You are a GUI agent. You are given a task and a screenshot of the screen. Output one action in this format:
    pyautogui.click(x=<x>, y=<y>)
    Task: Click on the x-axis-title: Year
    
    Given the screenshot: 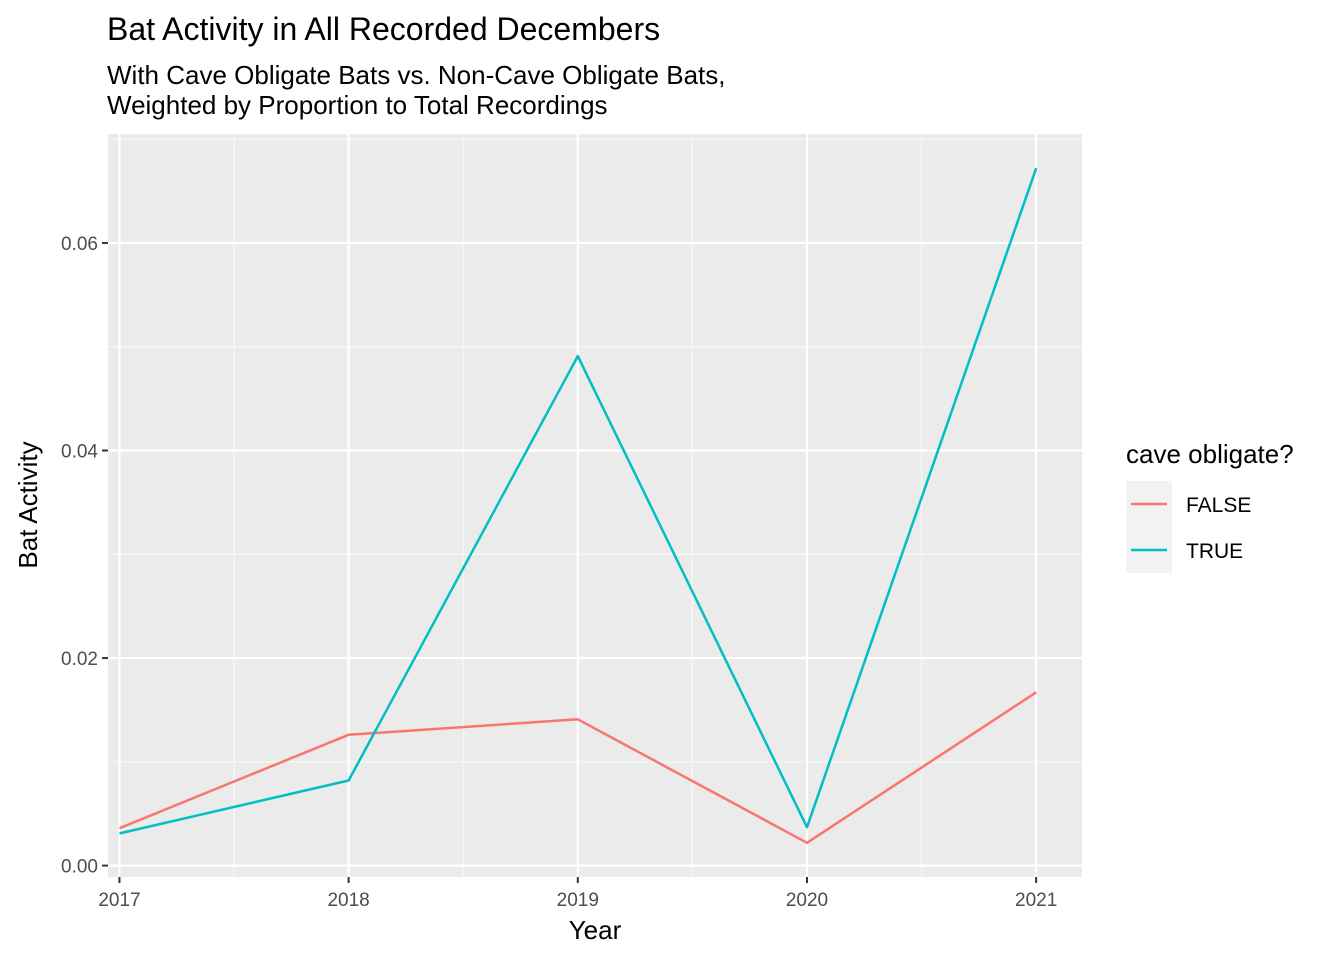 What is the action you would take?
    pyautogui.click(x=595, y=930)
    